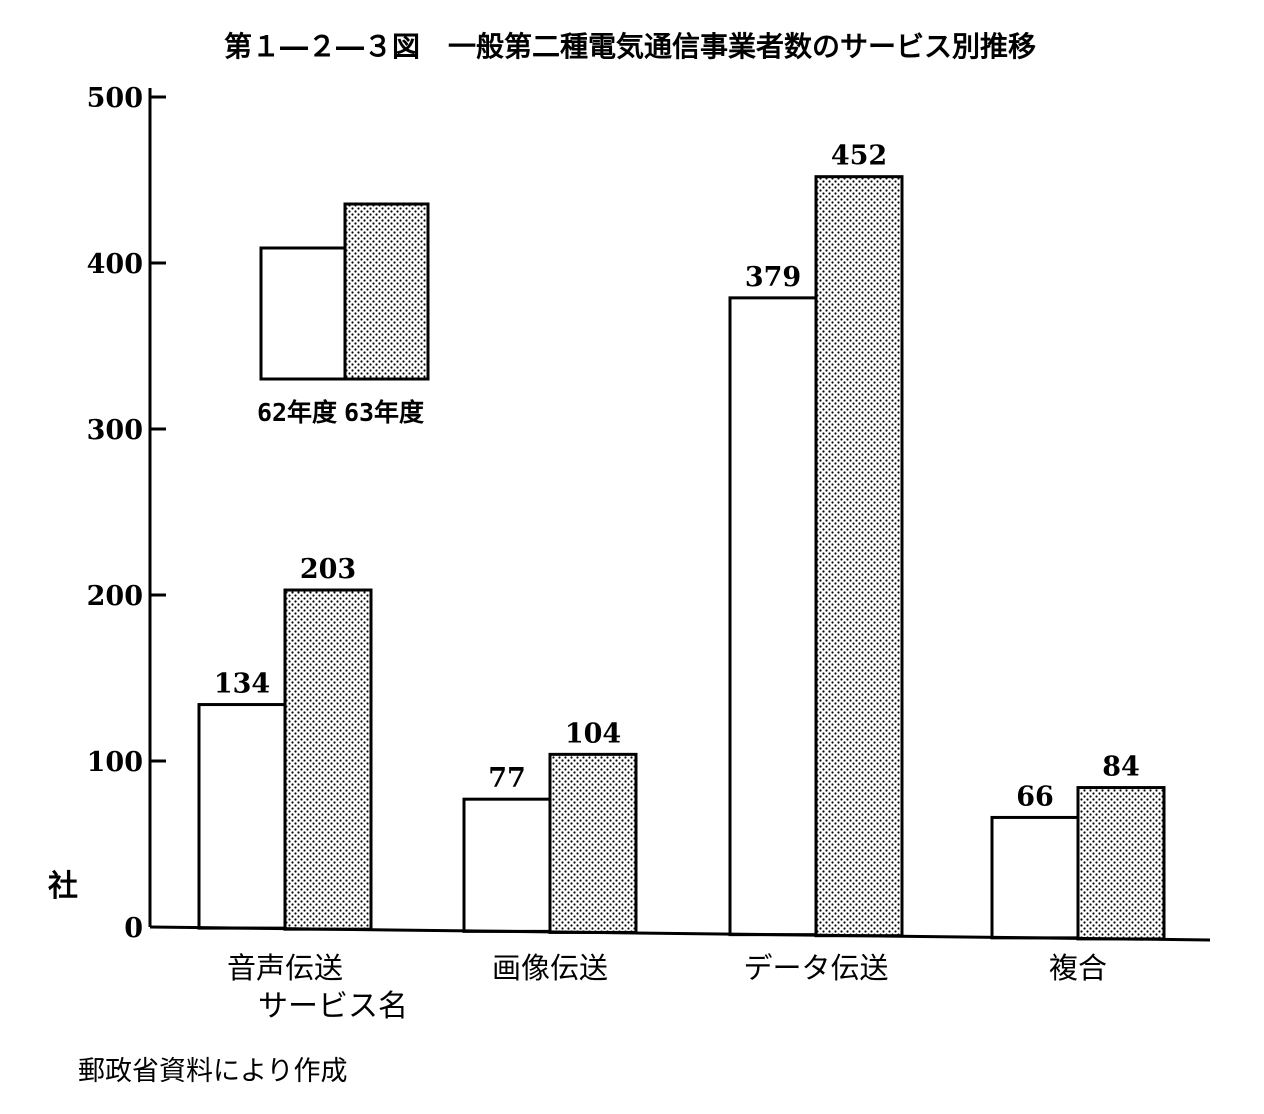  I want to click on category-labels: 音声伝送 画像伝送 データ伝送 複合, so click(667, 968).